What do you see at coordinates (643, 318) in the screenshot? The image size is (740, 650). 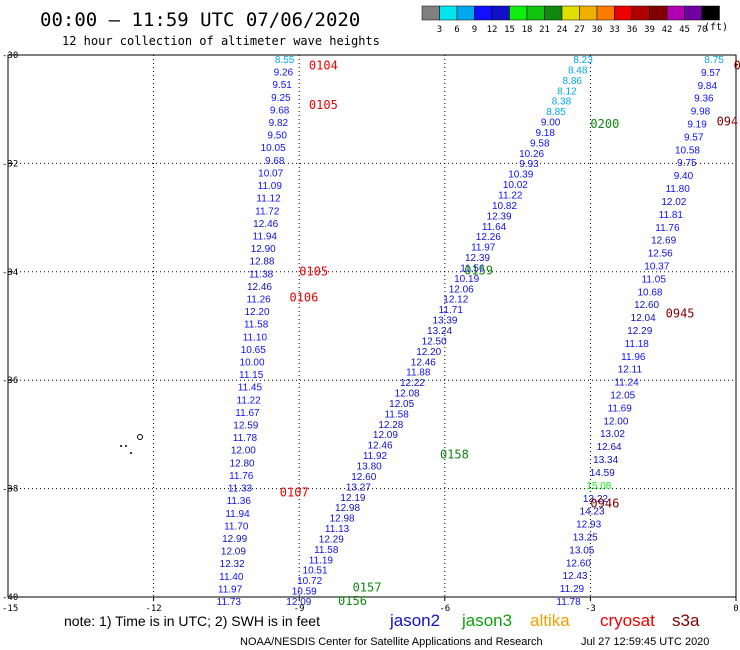 I see `track-value-label: 12.04` at bounding box center [643, 318].